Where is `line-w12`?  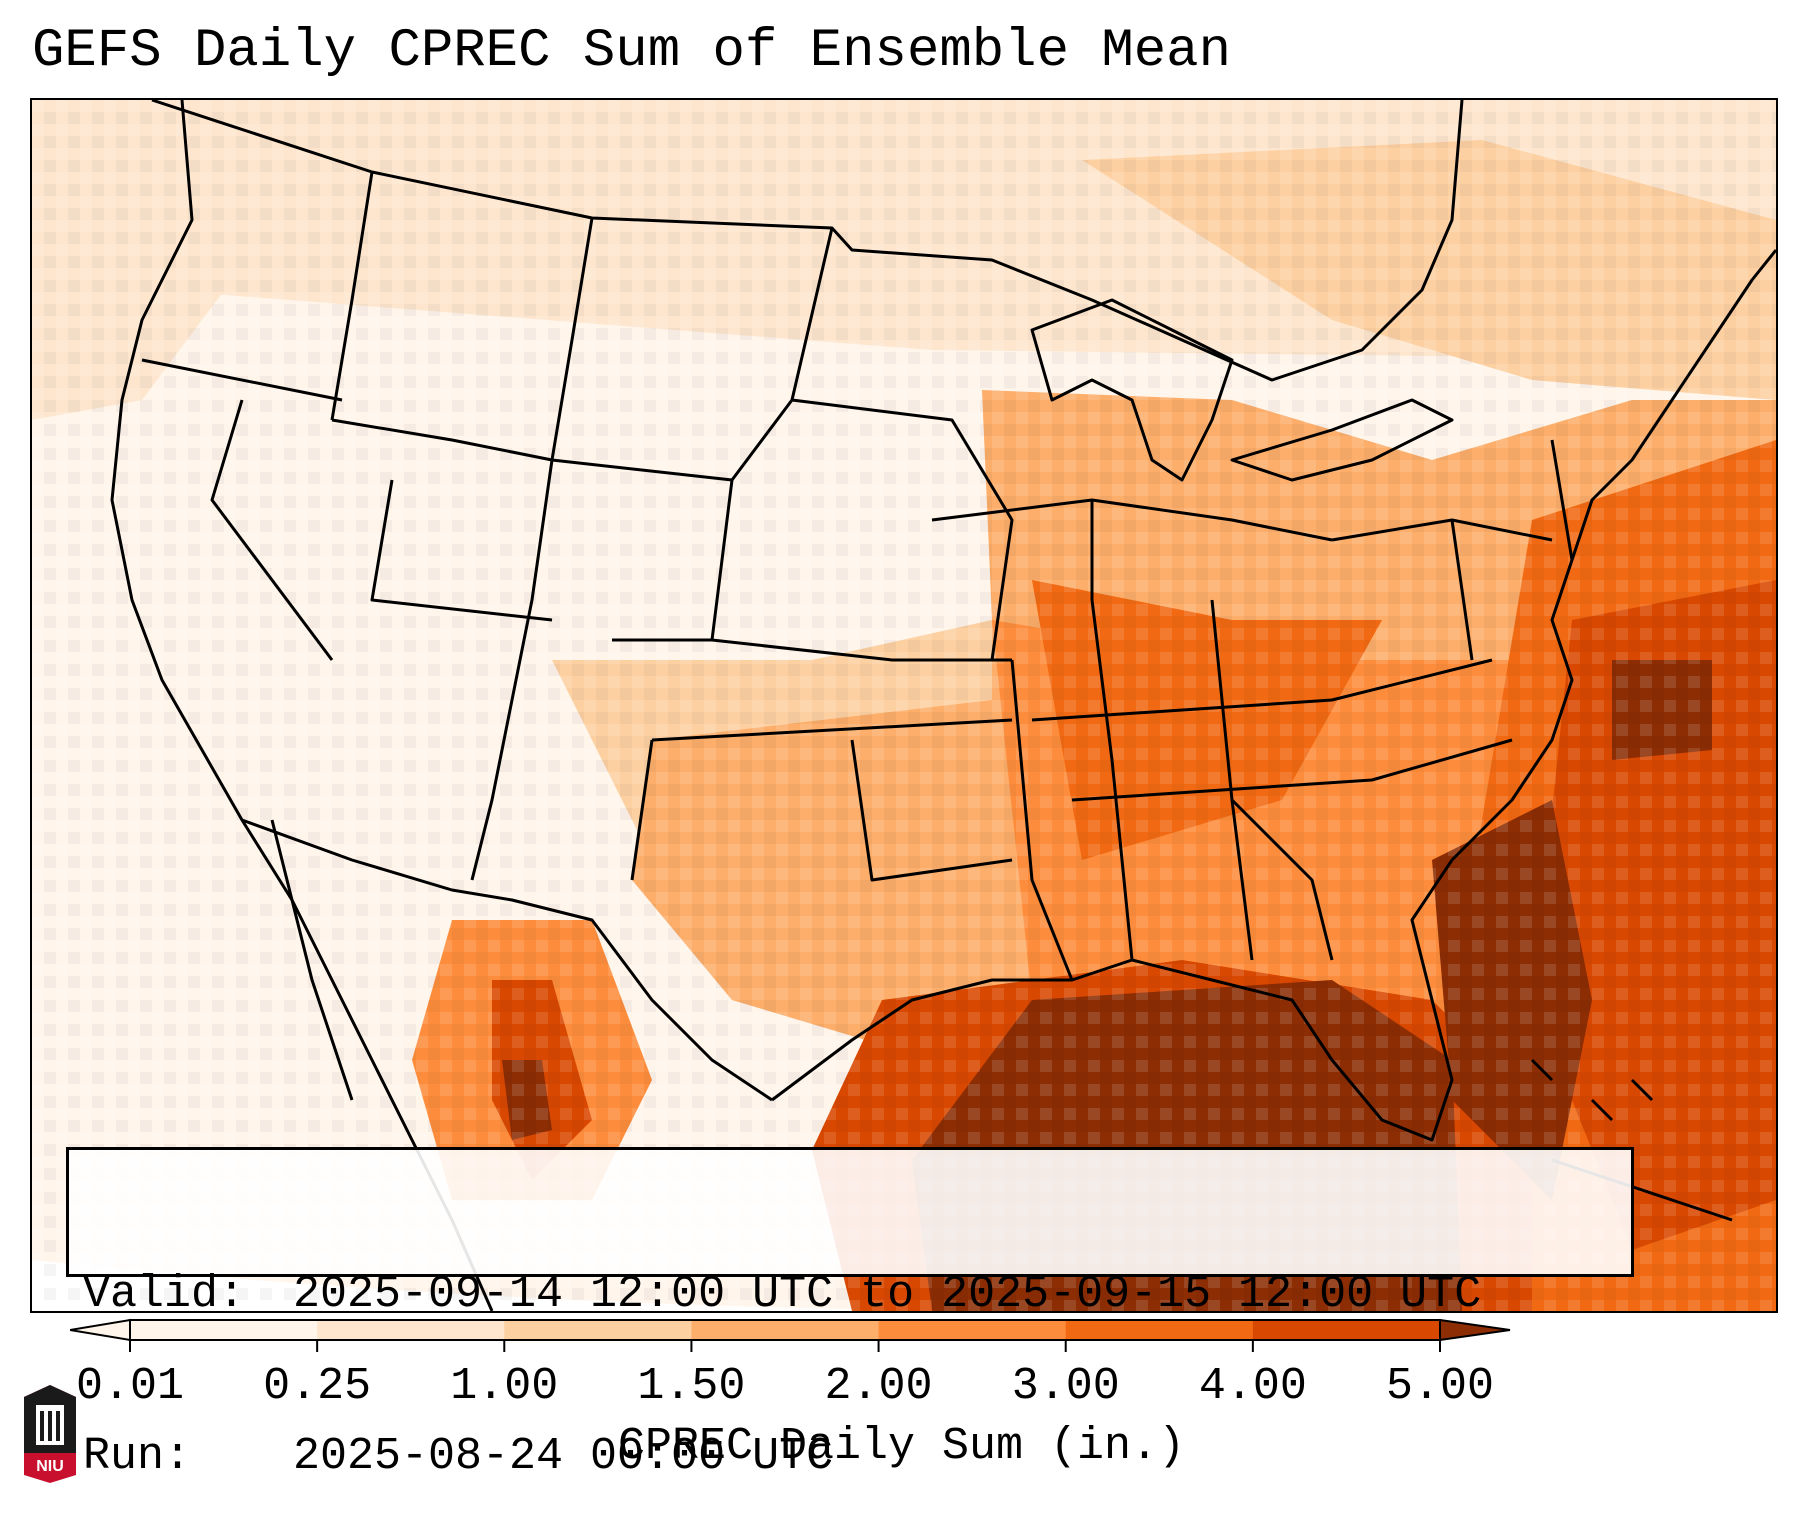 line-w12 is located at coordinates (832, 730).